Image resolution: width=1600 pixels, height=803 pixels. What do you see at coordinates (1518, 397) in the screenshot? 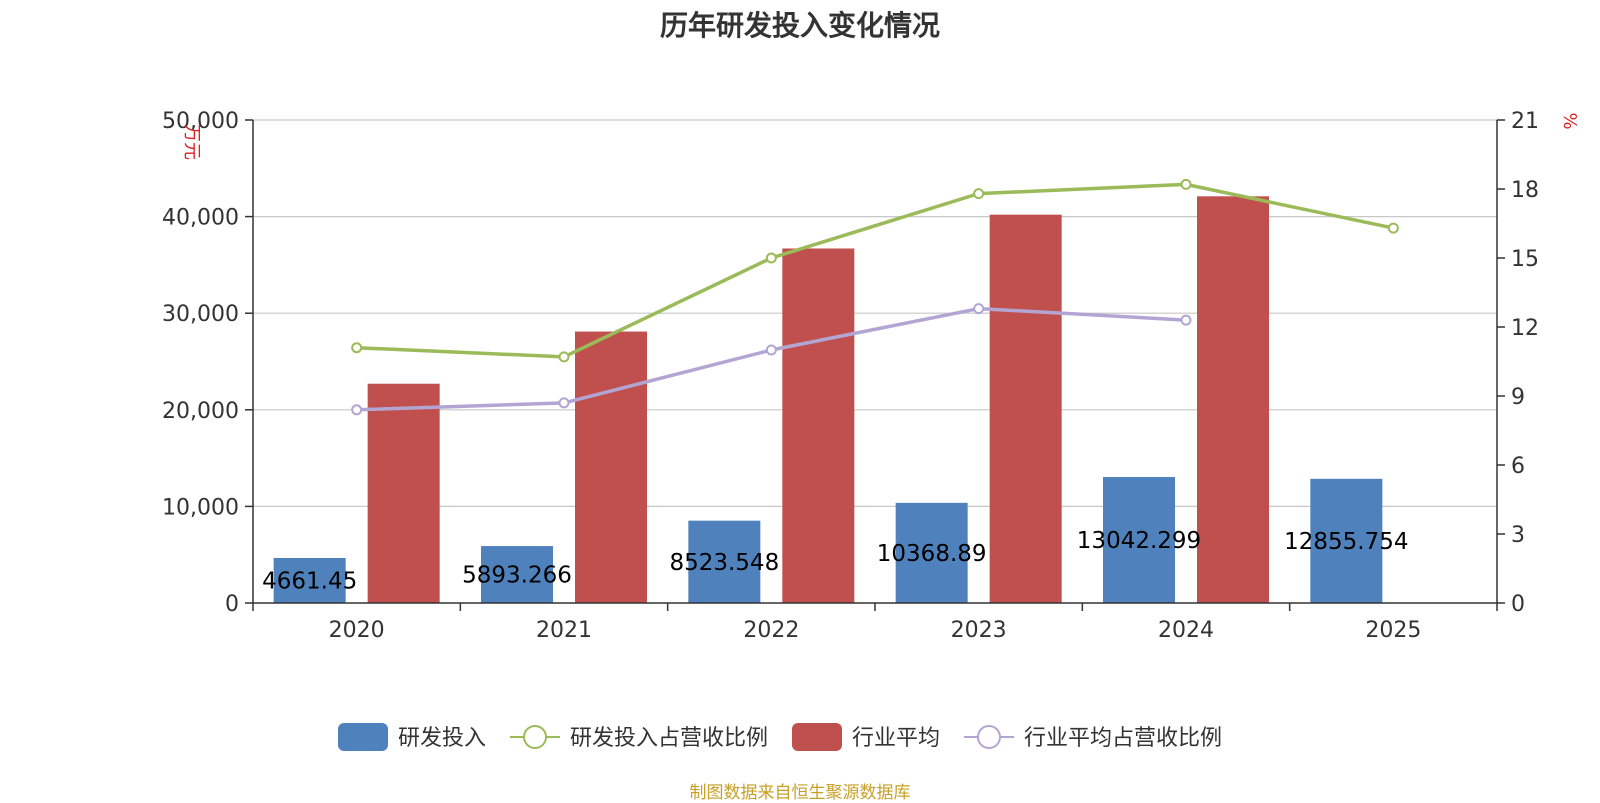
I see `right-tick-label: 9` at bounding box center [1518, 397].